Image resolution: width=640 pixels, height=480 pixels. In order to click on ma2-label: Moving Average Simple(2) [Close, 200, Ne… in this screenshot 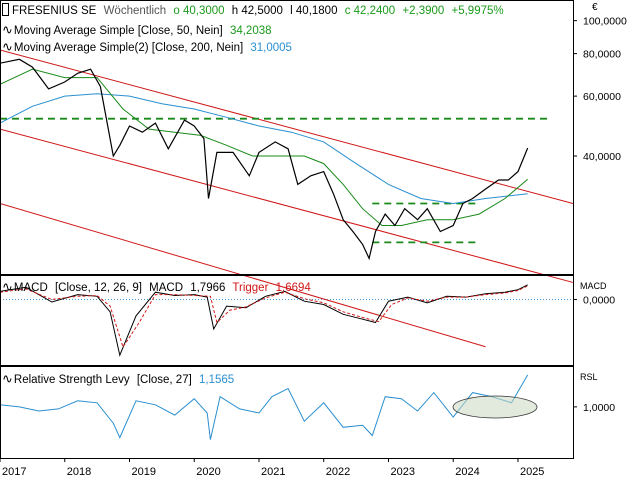, I will do `click(128, 48)`.